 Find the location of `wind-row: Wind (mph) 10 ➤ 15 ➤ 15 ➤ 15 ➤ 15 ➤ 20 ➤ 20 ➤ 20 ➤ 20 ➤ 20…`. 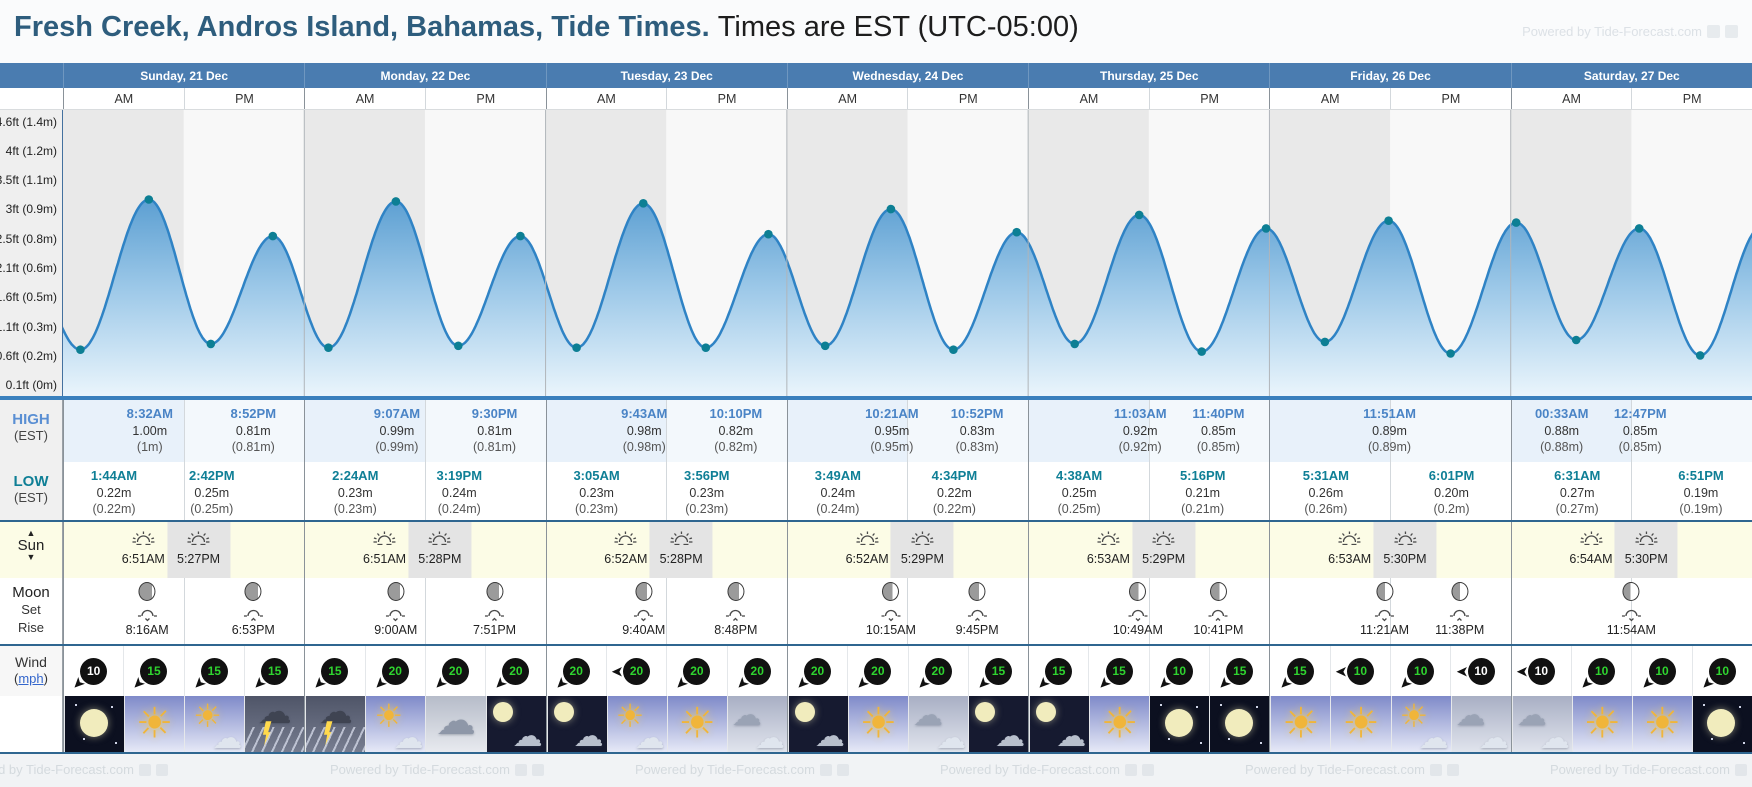

wind-row: Wind (mph) 10 ➤ 15 ➤ 15 ➤ 15 ➤ 15 ➤ 20 ➤ 20 ➤ 20 ➤ 20 ➤ 20… is located at coordinates (876, 671).